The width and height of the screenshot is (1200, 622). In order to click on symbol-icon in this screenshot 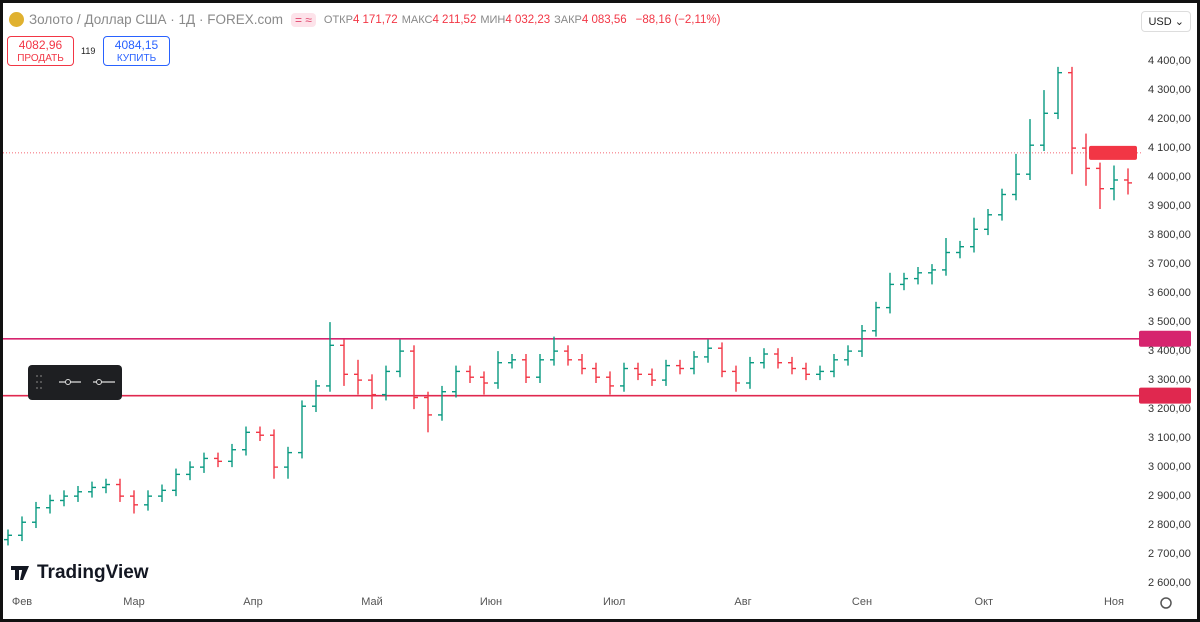, I will do `click(16, 19)`.